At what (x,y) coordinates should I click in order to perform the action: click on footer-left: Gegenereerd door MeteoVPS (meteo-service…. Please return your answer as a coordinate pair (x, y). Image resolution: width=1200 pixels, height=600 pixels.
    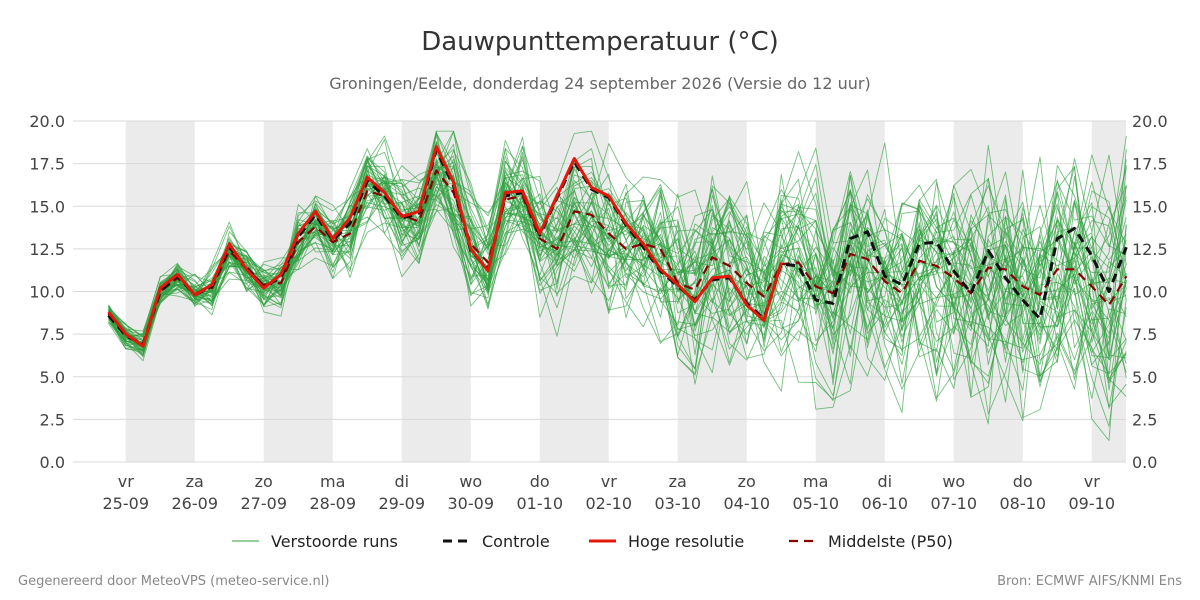
    Looking at the image, I should click on (173, 581).